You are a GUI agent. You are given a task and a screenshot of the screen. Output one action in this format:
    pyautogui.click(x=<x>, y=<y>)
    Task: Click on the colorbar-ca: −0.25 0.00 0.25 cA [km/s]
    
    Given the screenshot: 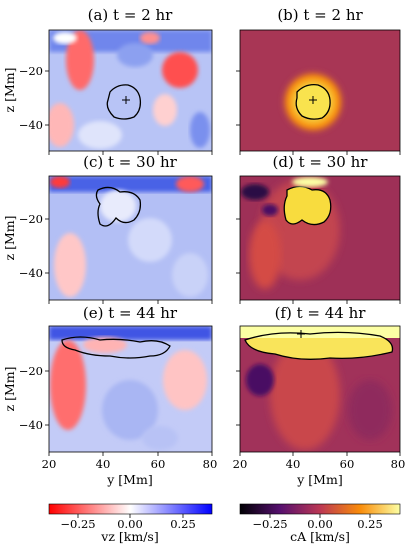 What is the action you would take?
    pyautogui.click(x=320, y=523)
    